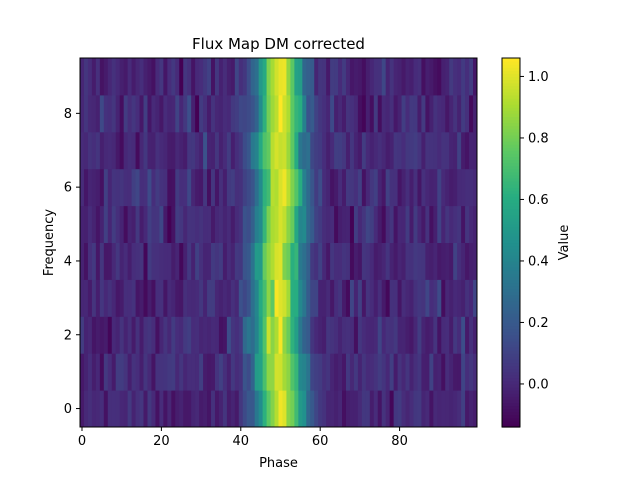 The width and height of the screenshot is (640, 480). Describe the element at coordinates (161, 441) in the screenshot. I see `x-tick-label: 20` at that location.